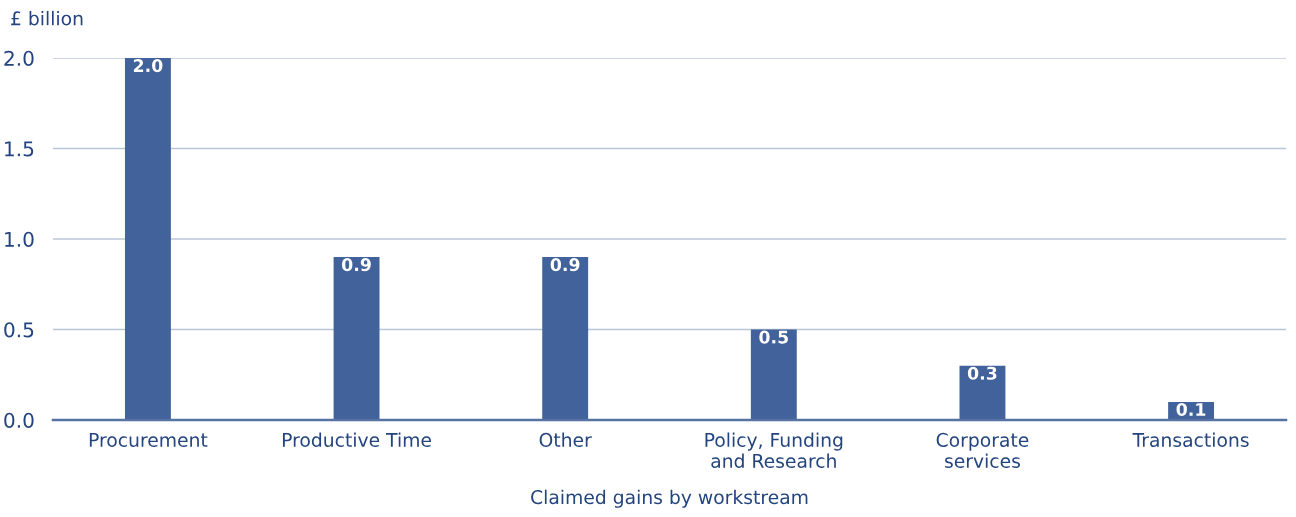  Describe the element at coordinates (356, 440) in the screenshot. I see `x-tick-label: Productive Time` at that location.